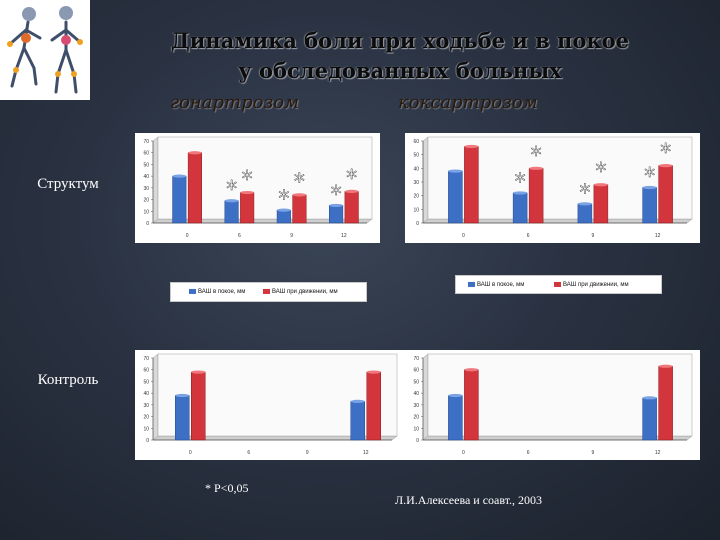 The width and height of the screenshot is (720, 540). Describe the element at coordinates (469, 500) in the screenshot. I see `reference: Л.И.Алексеева и соавт., 2003` at that location.